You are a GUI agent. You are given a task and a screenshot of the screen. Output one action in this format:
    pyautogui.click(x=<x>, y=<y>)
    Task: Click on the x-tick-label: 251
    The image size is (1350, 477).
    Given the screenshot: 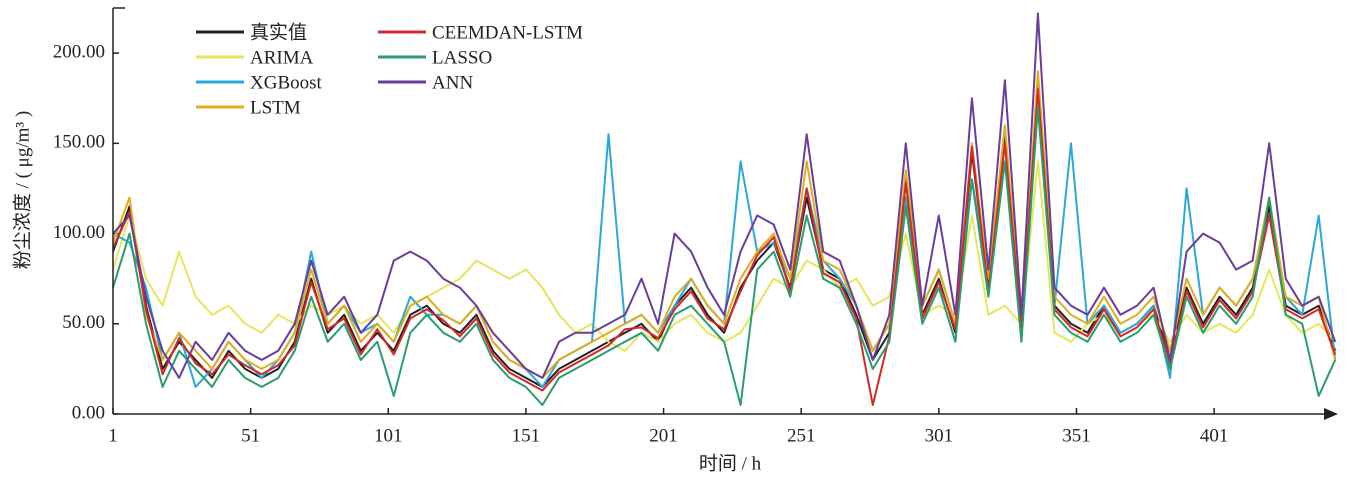 What is the action you would take?
    pyautogui.click(x=801, y=435)
    